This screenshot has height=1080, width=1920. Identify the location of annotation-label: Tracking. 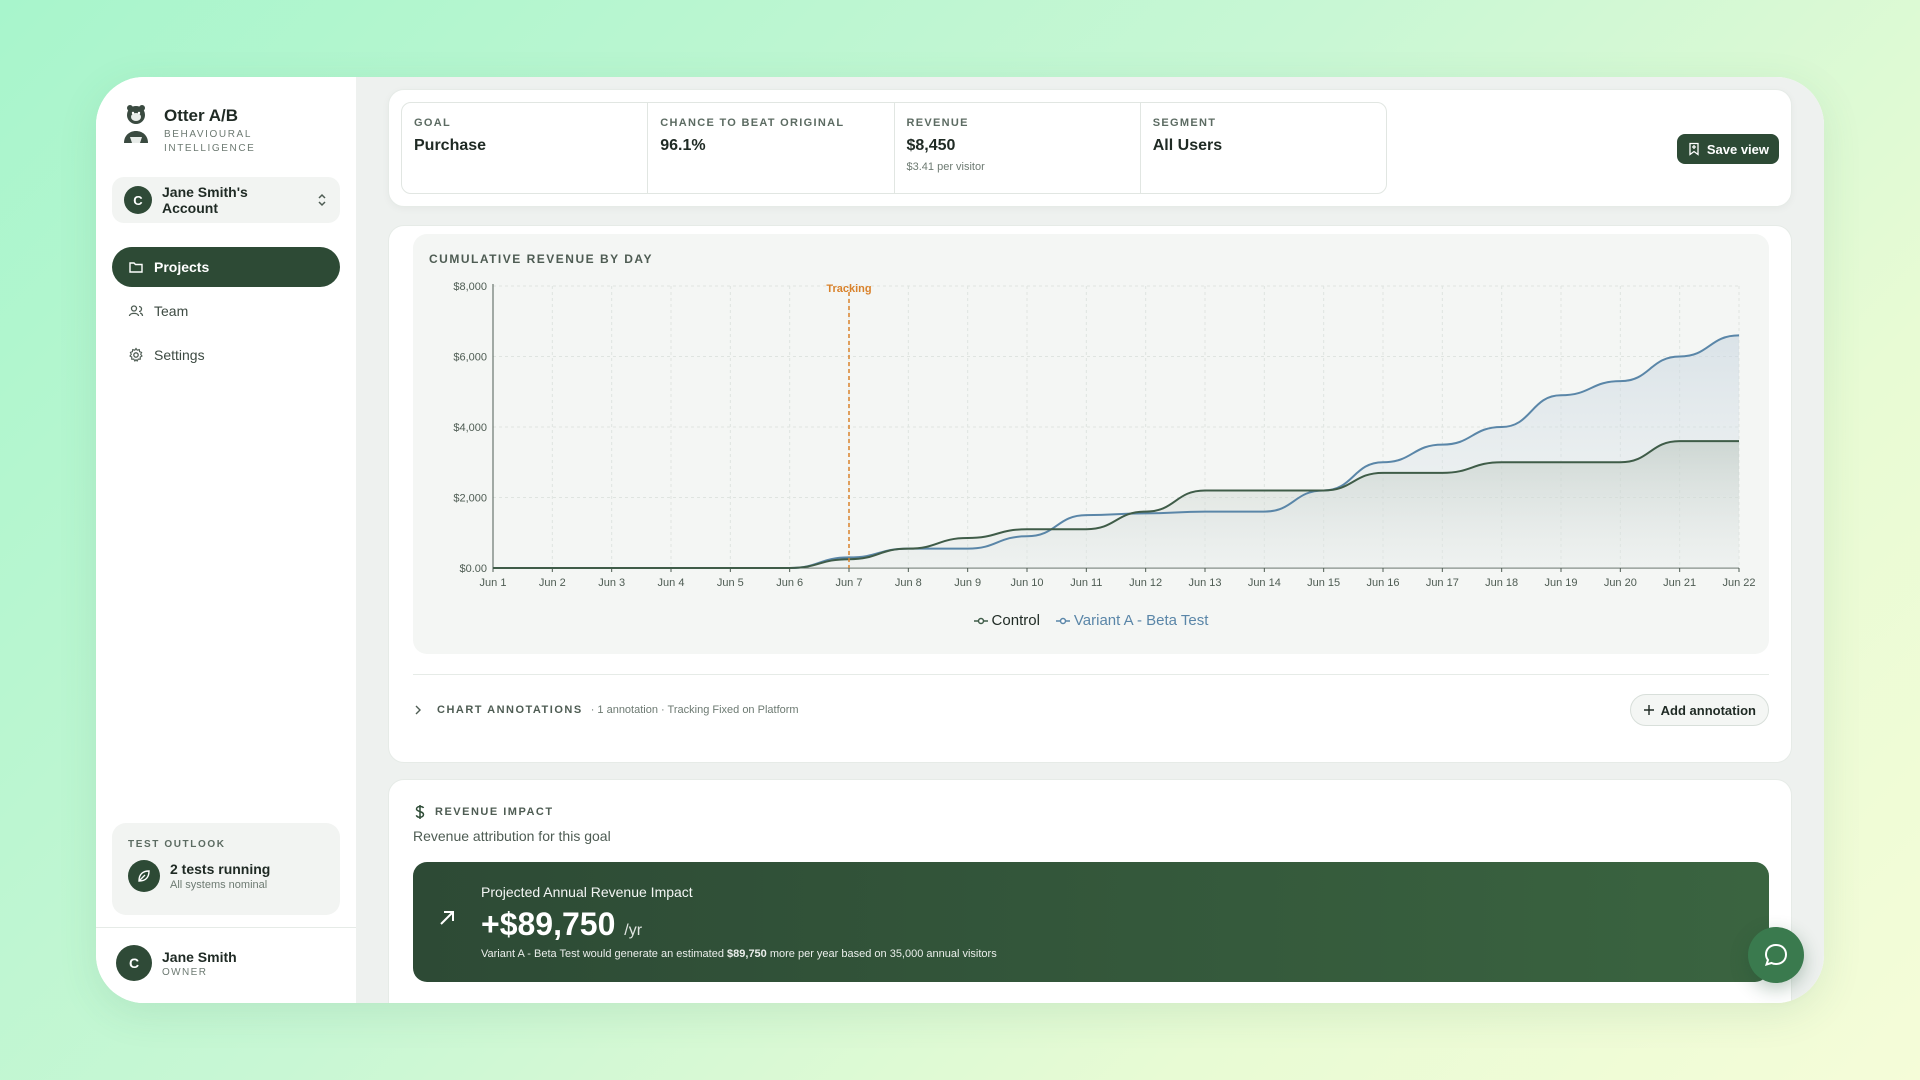
(848, 289).